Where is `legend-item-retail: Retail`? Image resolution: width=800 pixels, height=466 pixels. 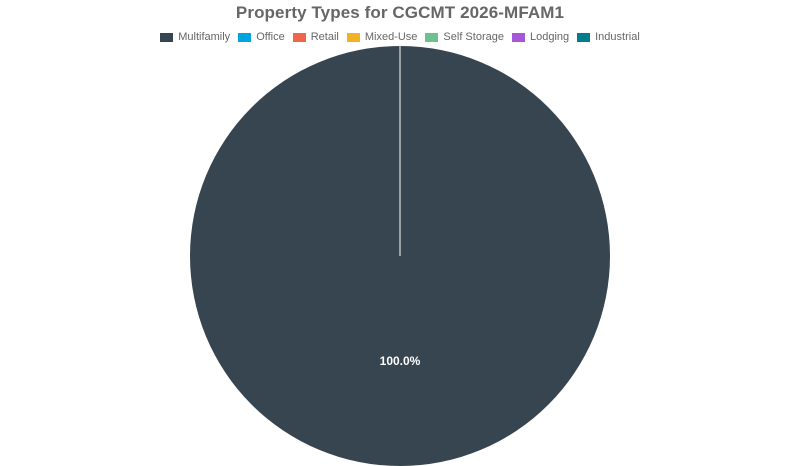 legend-item-retail: Retail is located at coordinates (315, 37).